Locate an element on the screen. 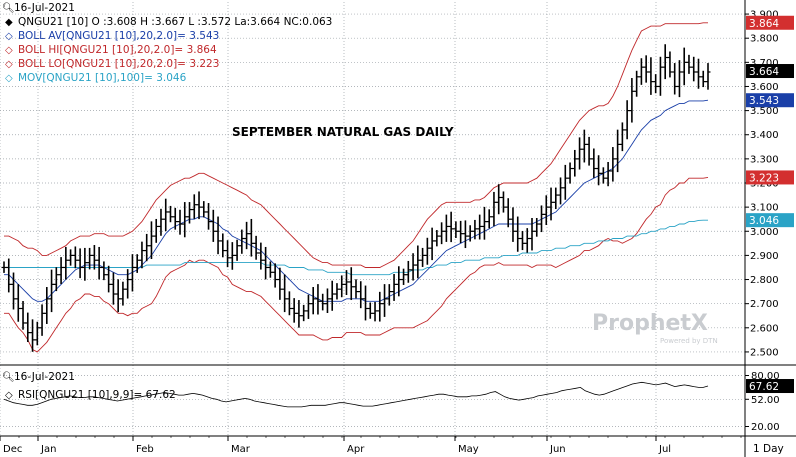  price-tag-box is located at coordinates (770, 177).